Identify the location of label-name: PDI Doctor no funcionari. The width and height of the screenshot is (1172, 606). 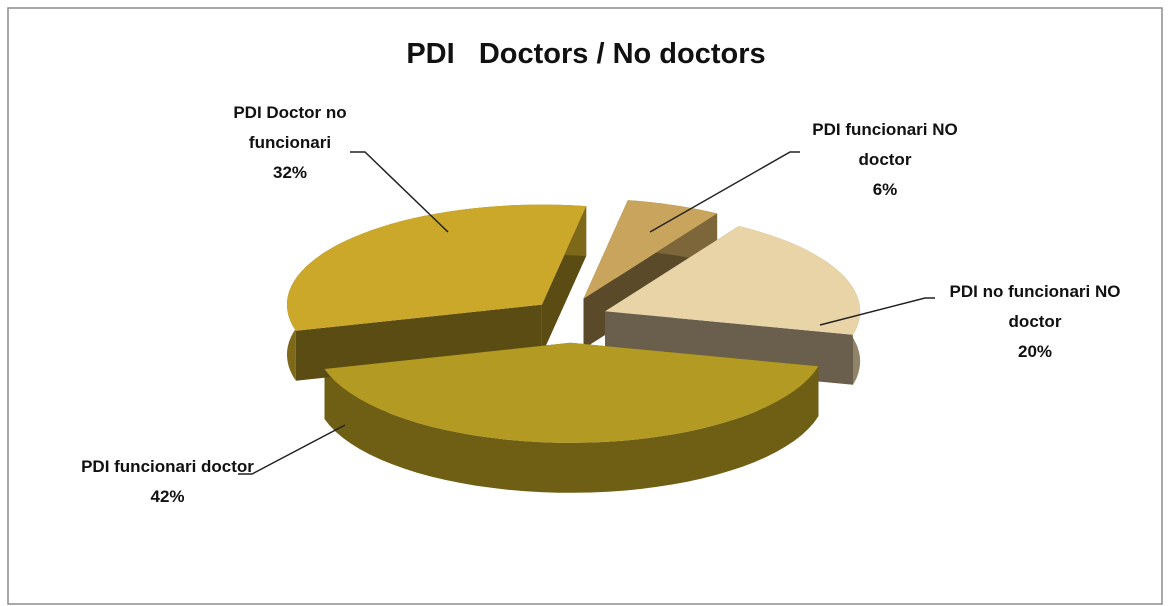
(290, 127).